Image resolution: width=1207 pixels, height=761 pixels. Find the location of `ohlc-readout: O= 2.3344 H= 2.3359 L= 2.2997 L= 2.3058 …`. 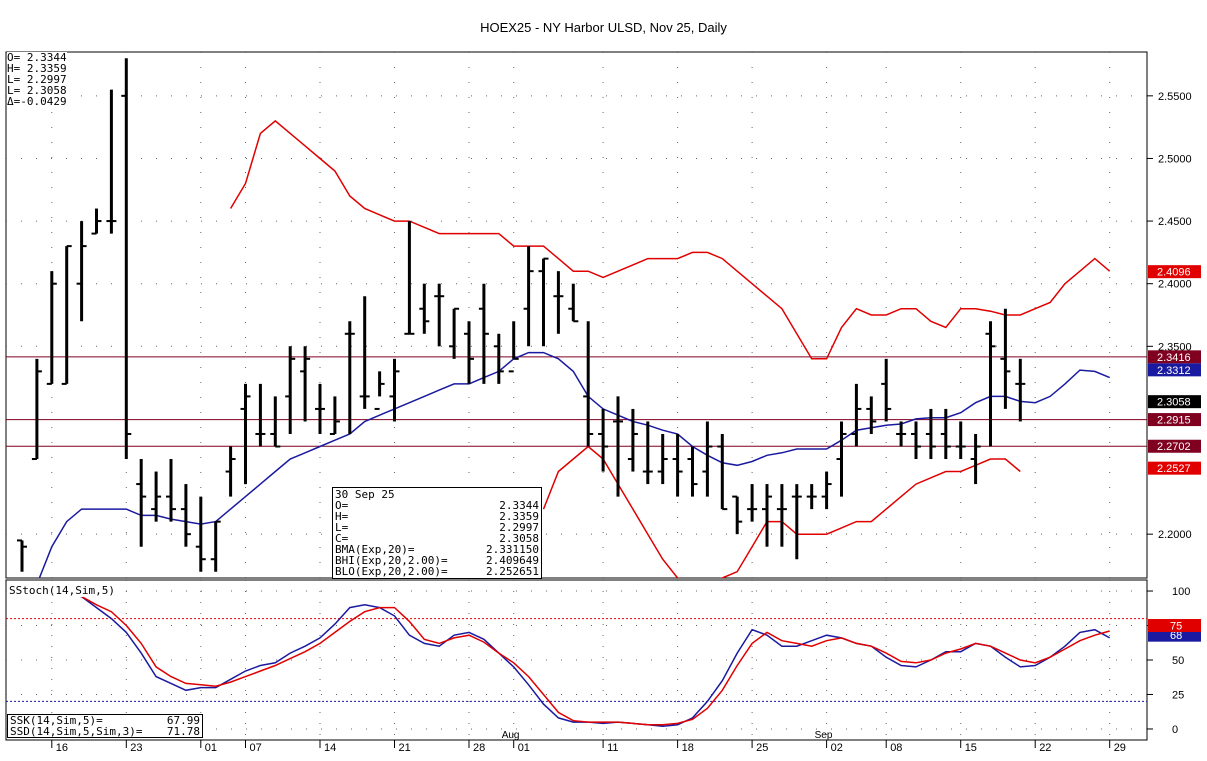

ohlc-readout: O= 2.3344 H= 2.3359 L= 2.2997 L= 2.3058 … is located at coordinates (37, 79).